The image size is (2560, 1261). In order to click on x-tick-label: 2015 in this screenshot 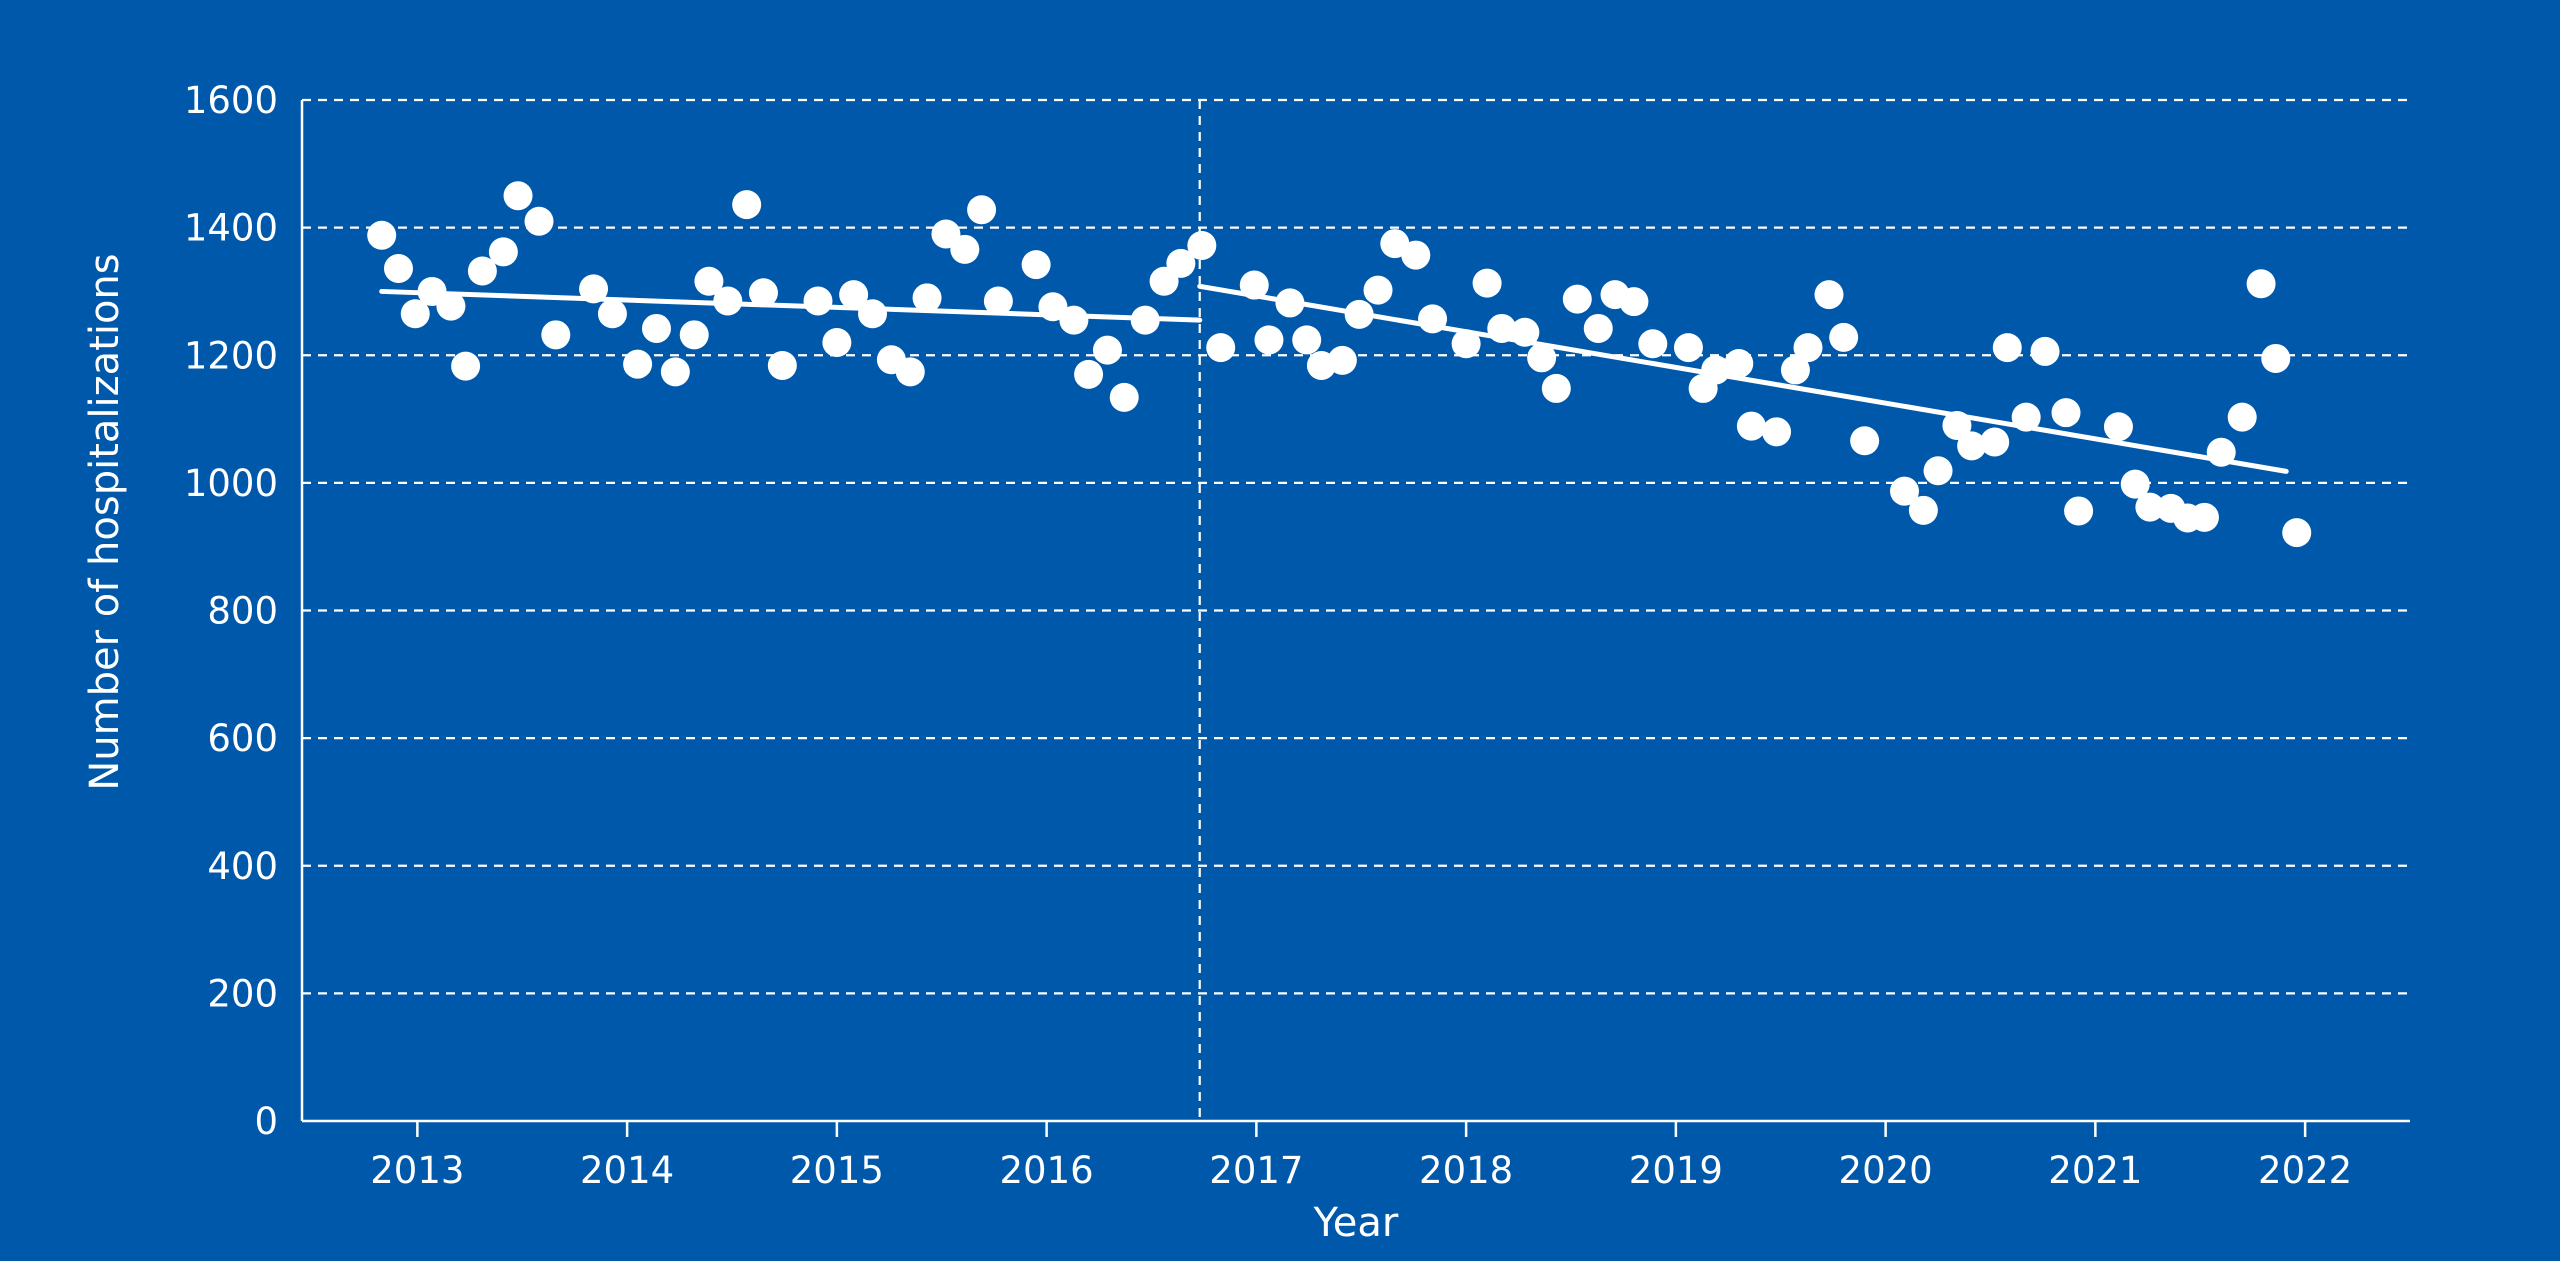, I will do `click(837, 1170)`.